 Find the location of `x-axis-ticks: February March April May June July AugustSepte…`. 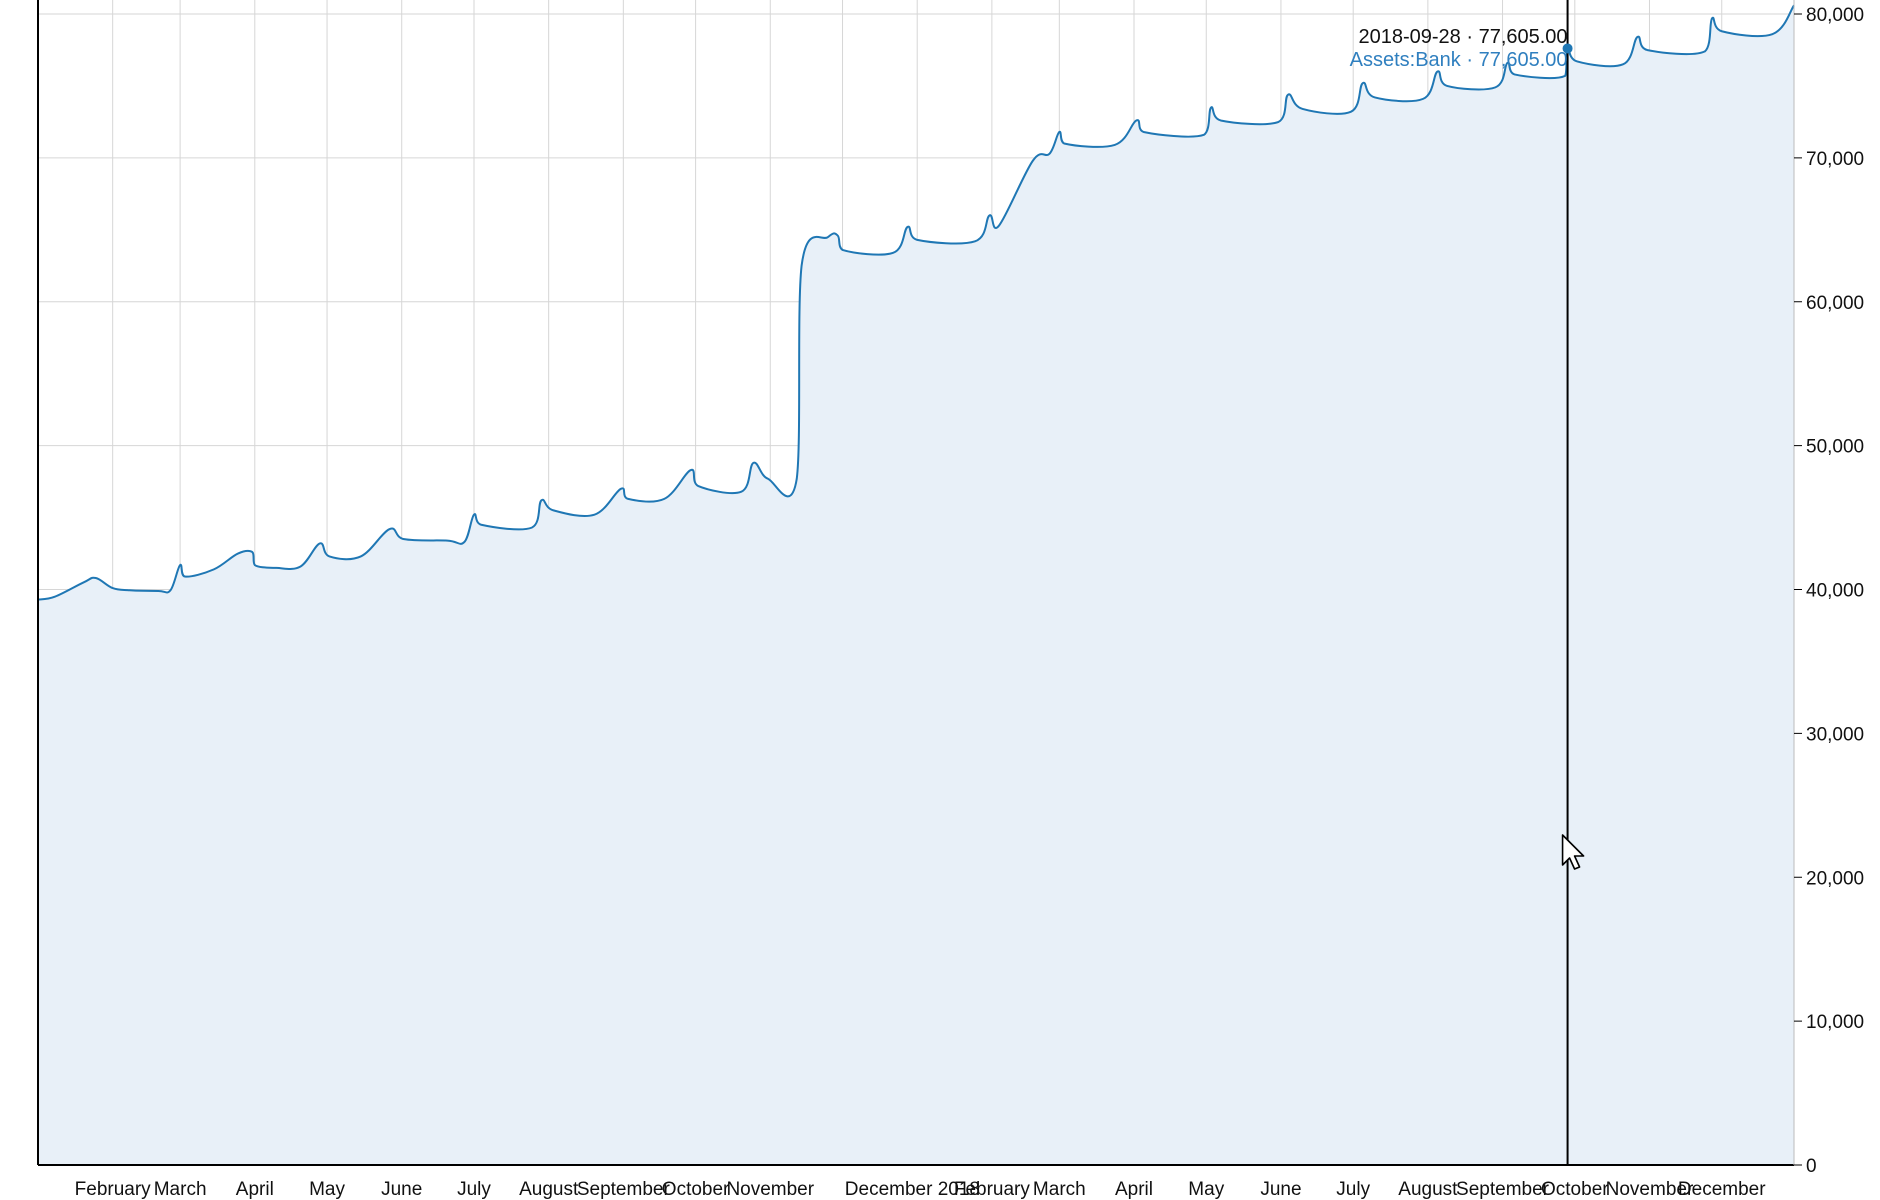

x-axis-ticks: February March April May June July AugustSepte… is located at coordinates (921, 1189).